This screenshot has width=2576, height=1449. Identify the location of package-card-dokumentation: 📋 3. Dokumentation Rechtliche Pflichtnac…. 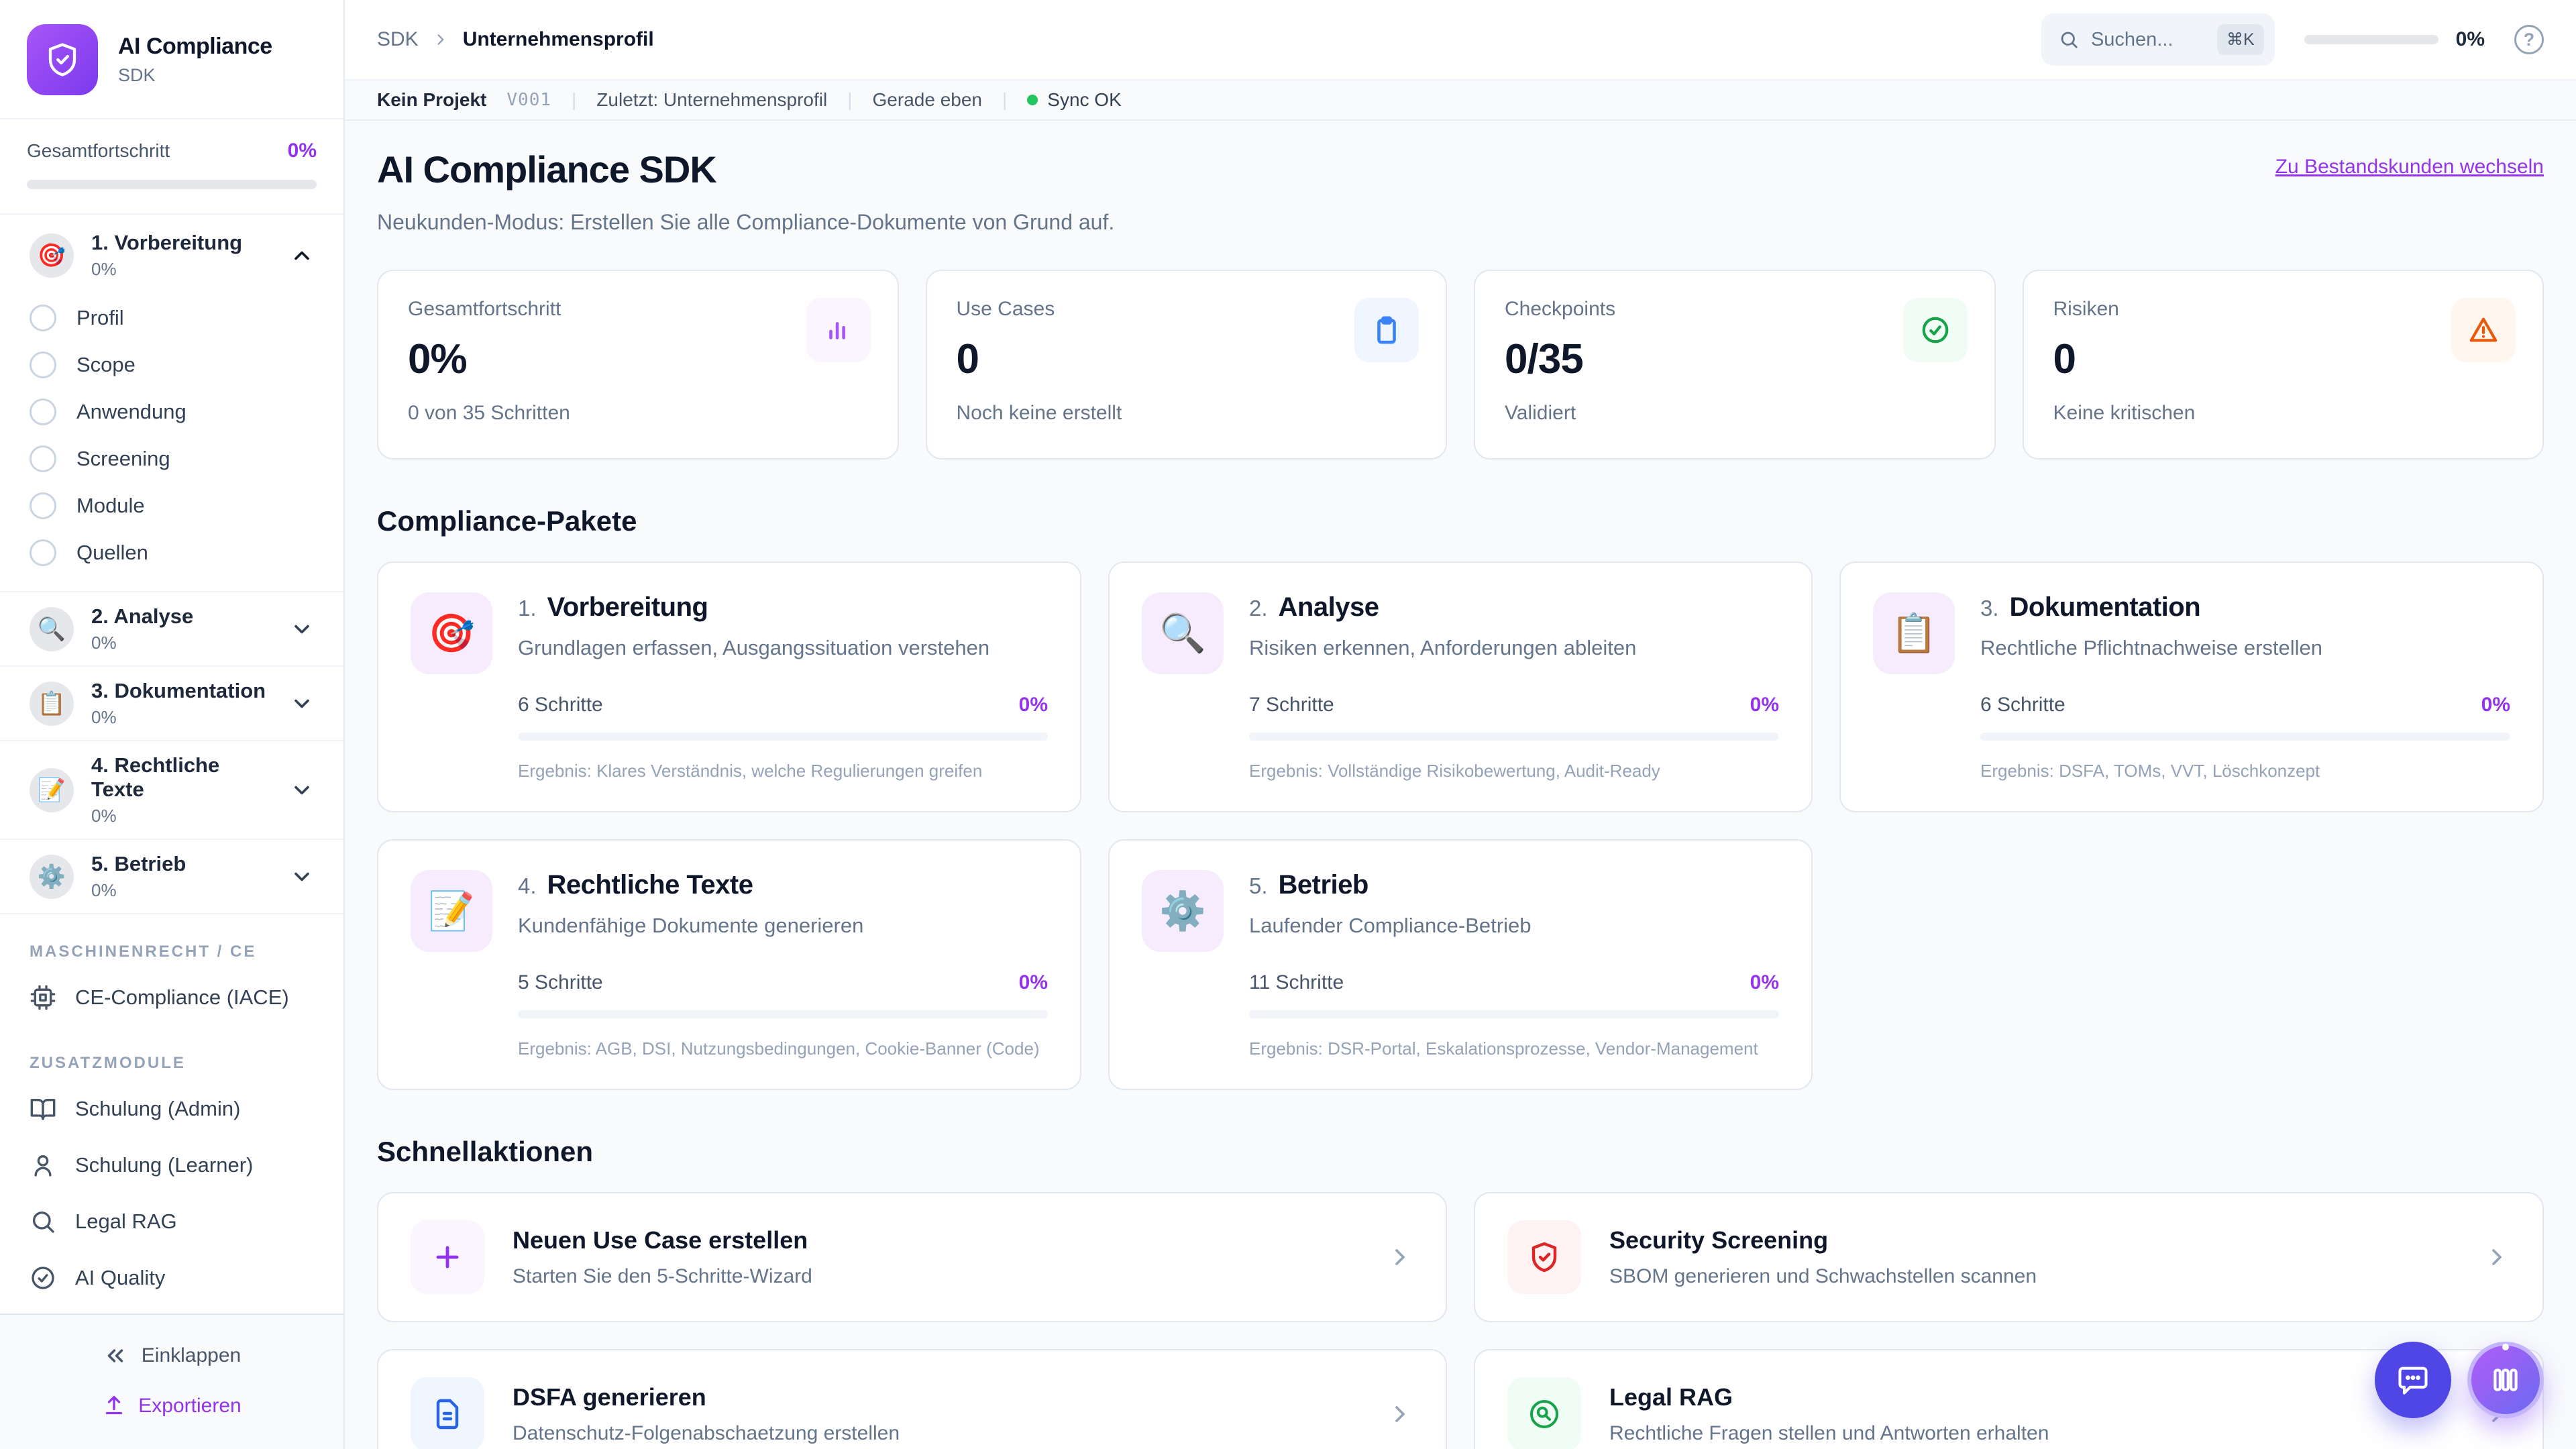
(2191, 686).